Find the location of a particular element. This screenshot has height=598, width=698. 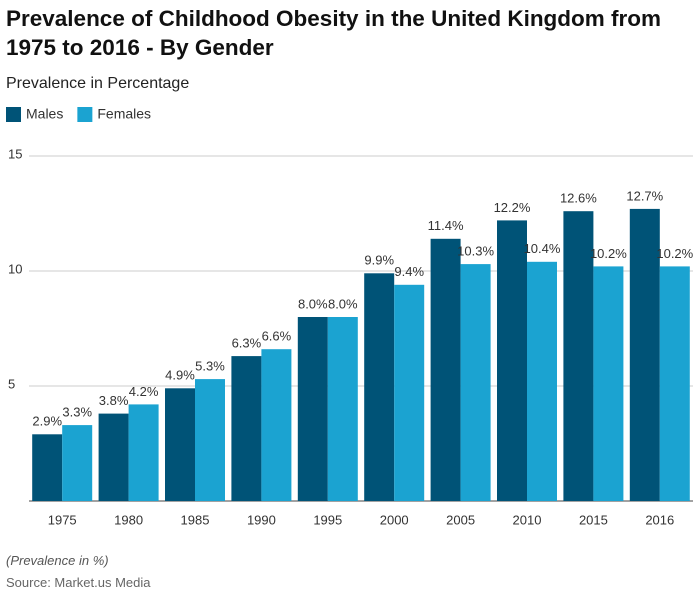

x-tick-label: 2000 is located at coordinates (394, 519).